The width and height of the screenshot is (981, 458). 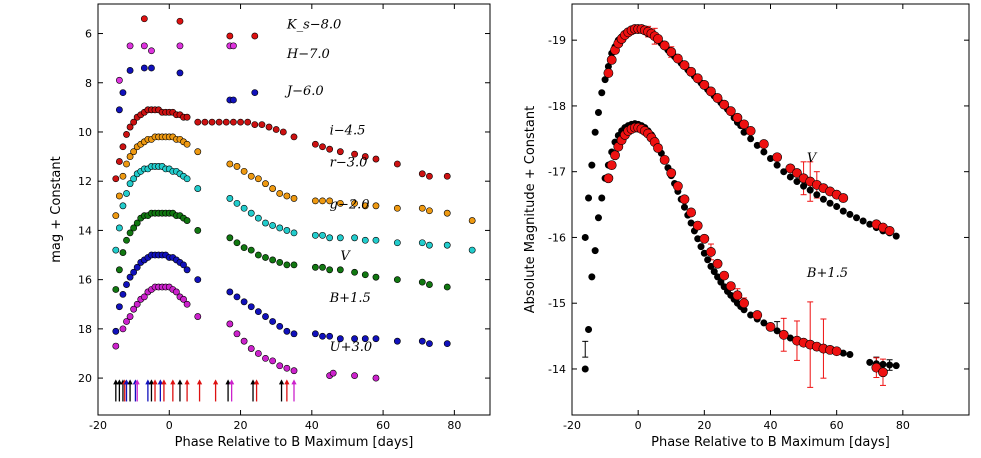 What do you see at coordinates (351, 347) in the screenshot?
I see `band-label: U+3.0` at bounding box center [351, 347].